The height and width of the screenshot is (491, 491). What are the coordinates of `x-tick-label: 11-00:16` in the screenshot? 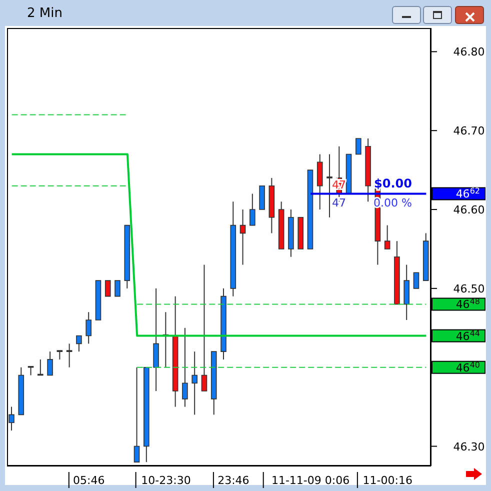 It's located at (387, 480).